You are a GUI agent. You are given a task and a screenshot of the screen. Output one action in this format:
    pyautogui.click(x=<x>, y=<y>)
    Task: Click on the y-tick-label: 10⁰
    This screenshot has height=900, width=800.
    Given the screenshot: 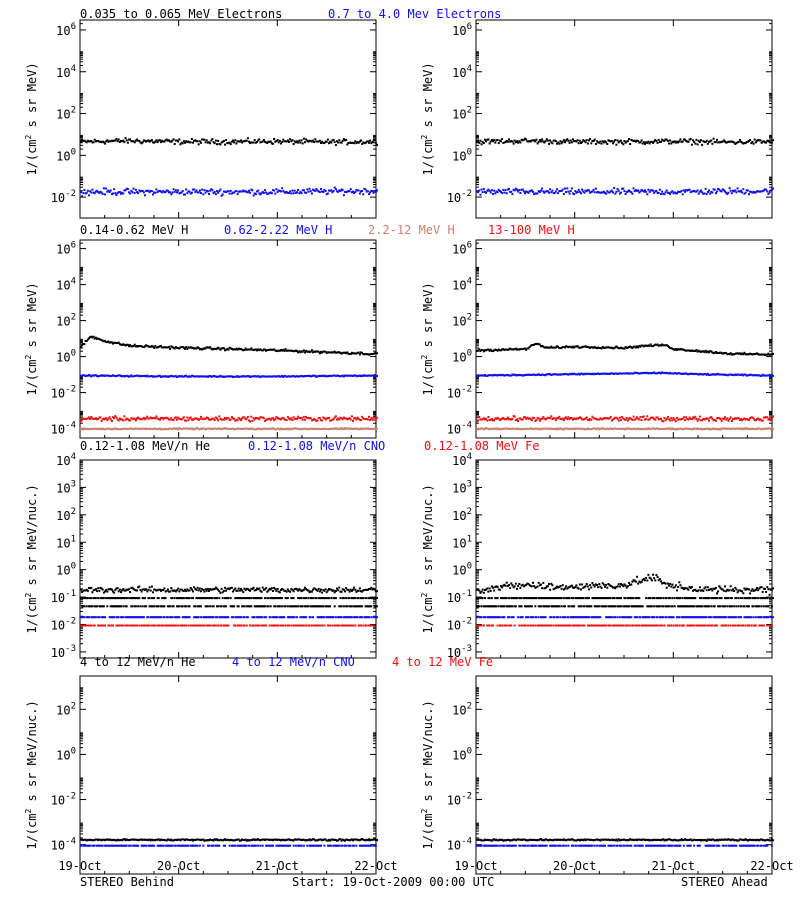 What is the action you would take?
    pyautogui.click(x=66, y=570)
    